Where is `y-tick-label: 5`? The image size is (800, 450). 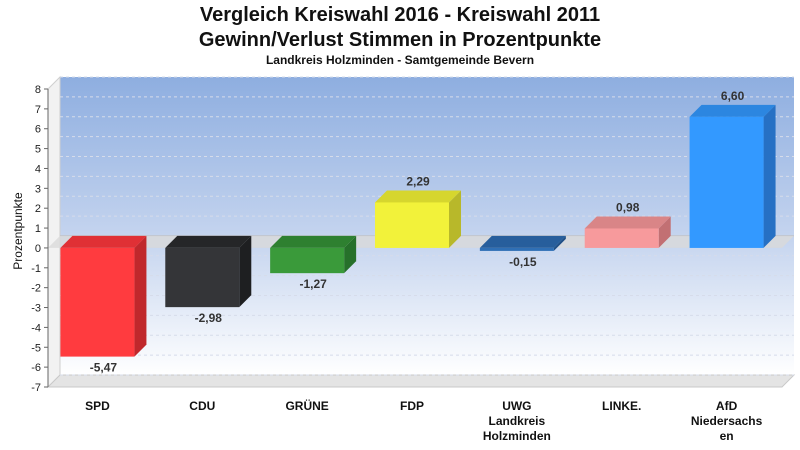
y-tick-label: 5 is located at coordinates (38, 150).